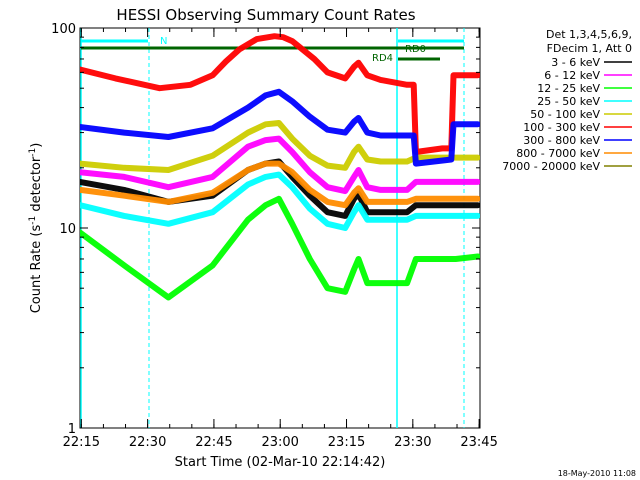 Image resolution: width=640 pixels, height=480 pixels. I want to click on legend-header-line-2: FDecim 1, Att 0, so click(589, 48).